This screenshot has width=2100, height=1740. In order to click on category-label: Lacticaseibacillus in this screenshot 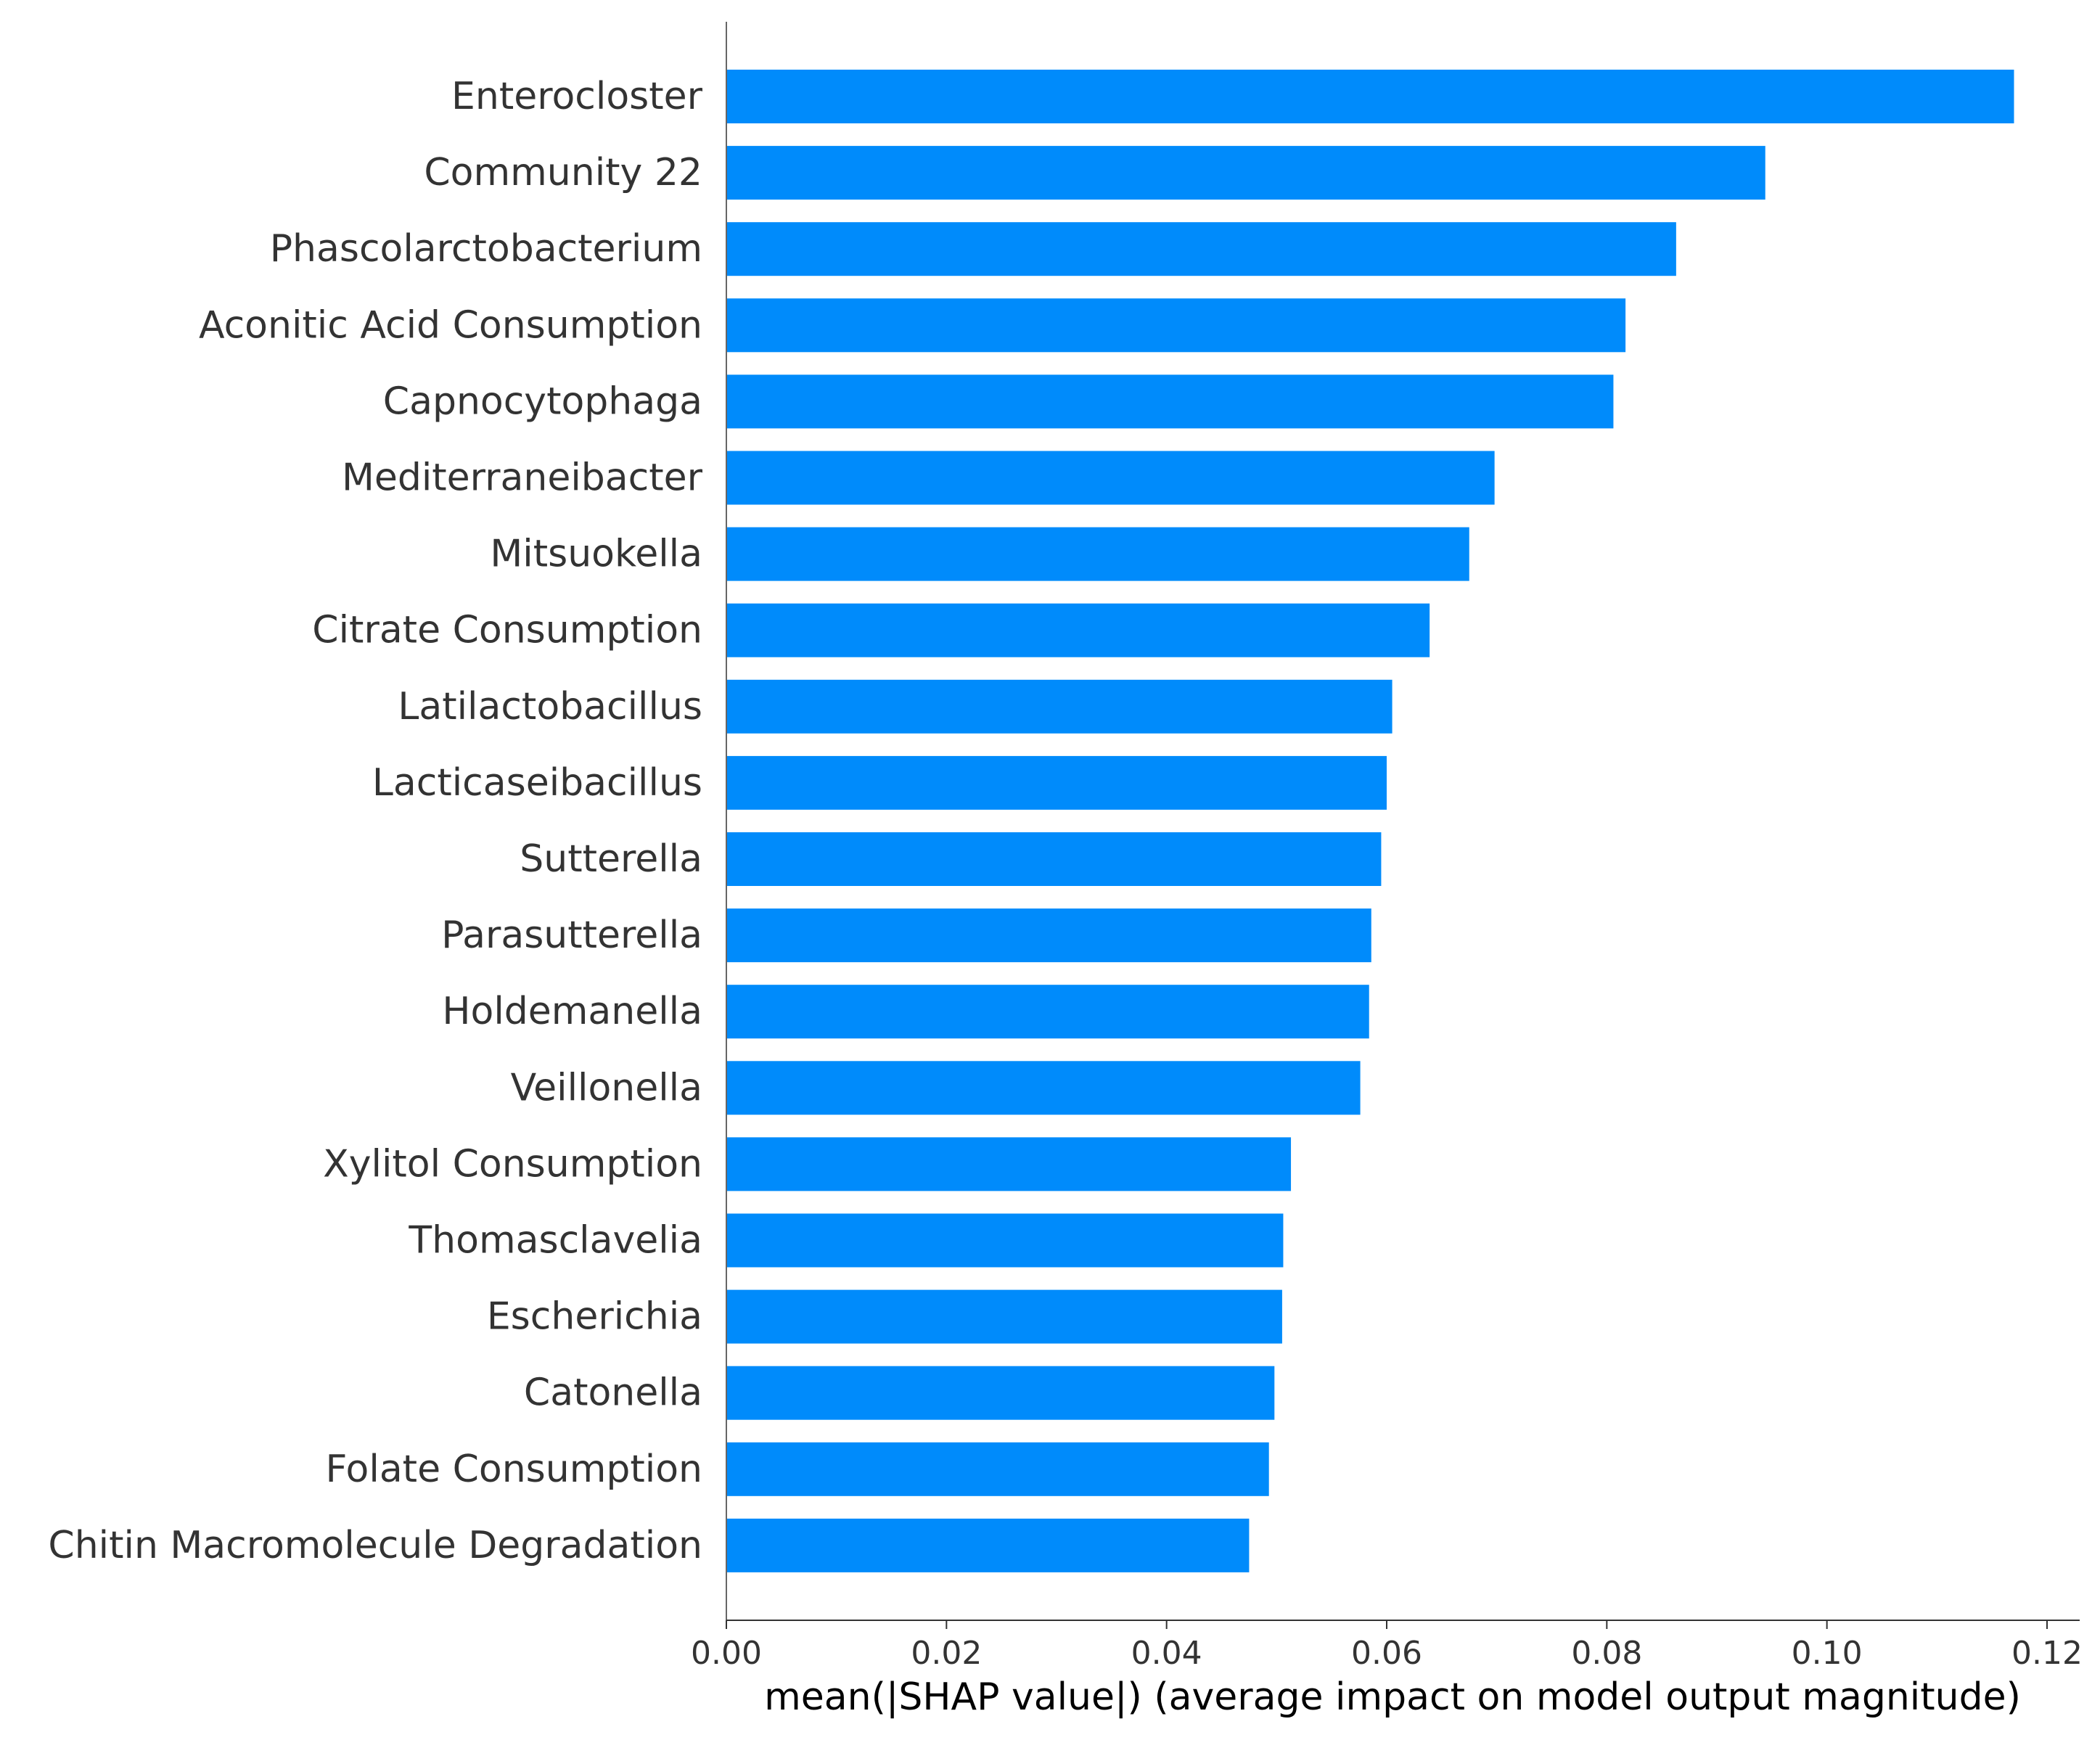, I will do `click(537, 783)`.